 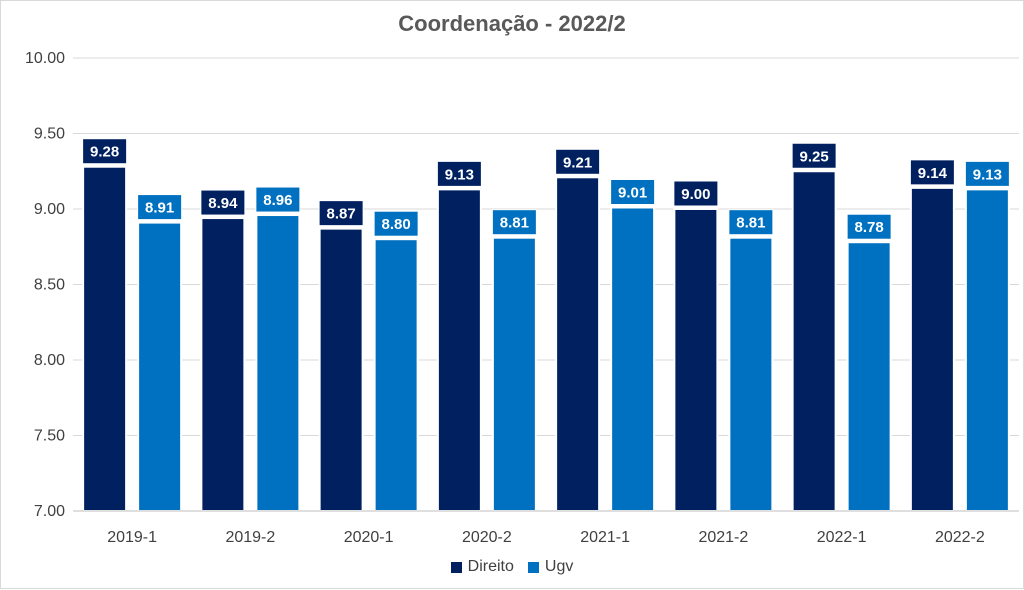 What do you see at coordinates (960, 537) in the screenshot?
I see `x-tick-label: 2022-2` at bounding box center [960, 537].